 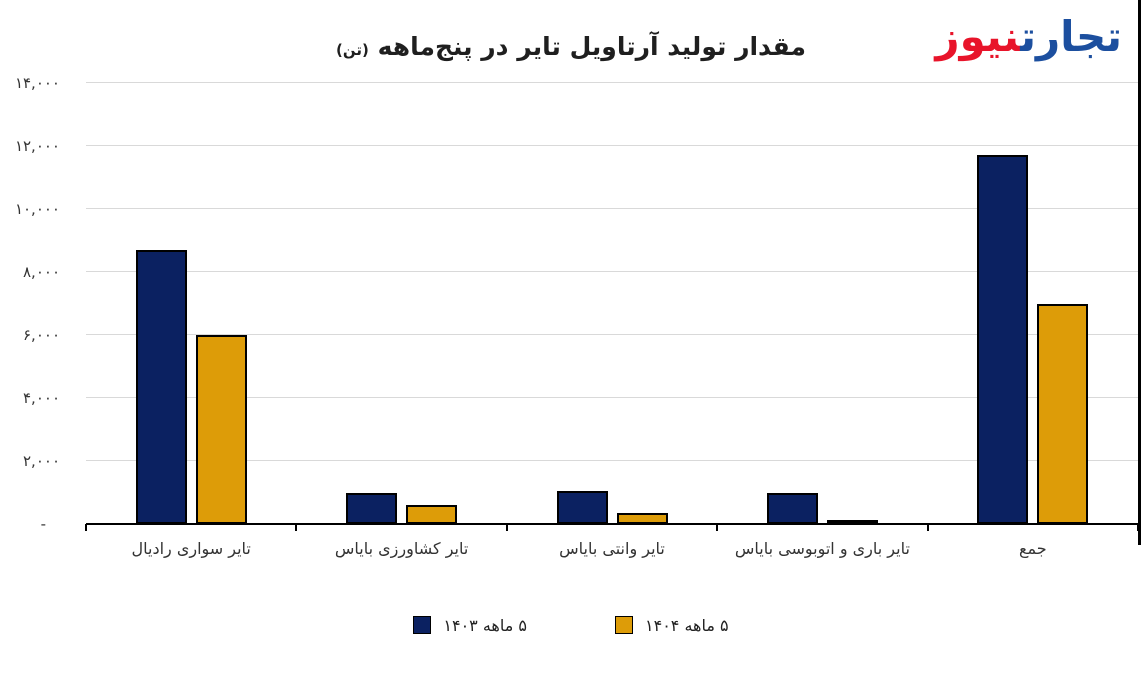 What do you see at coordinates (41, 398) in the screenshot?
I see `y-axis-tick-label: ۴,۰۰۰` at bounding box center [41, 398].